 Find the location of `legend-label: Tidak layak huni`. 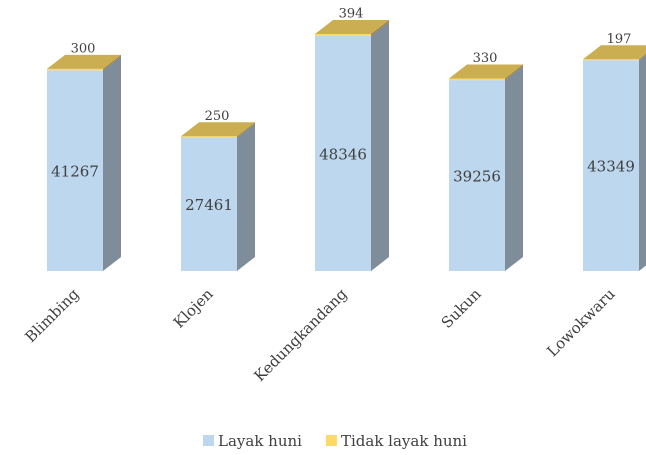

legend-label: Tidak layak huni is located at coordinates (404, 441).